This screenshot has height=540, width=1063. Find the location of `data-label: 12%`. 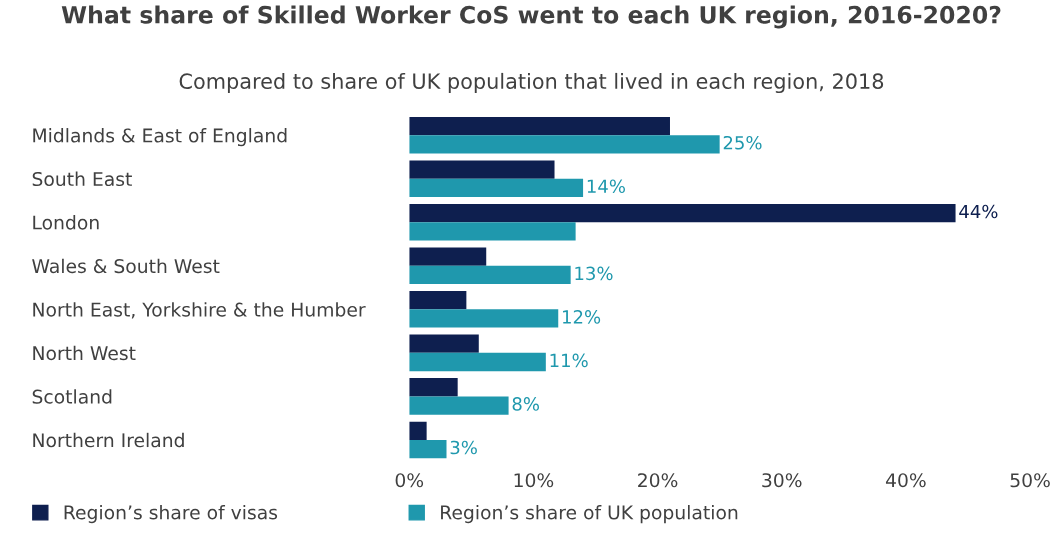

data-label: 12% is located at coordinates (582, 317).